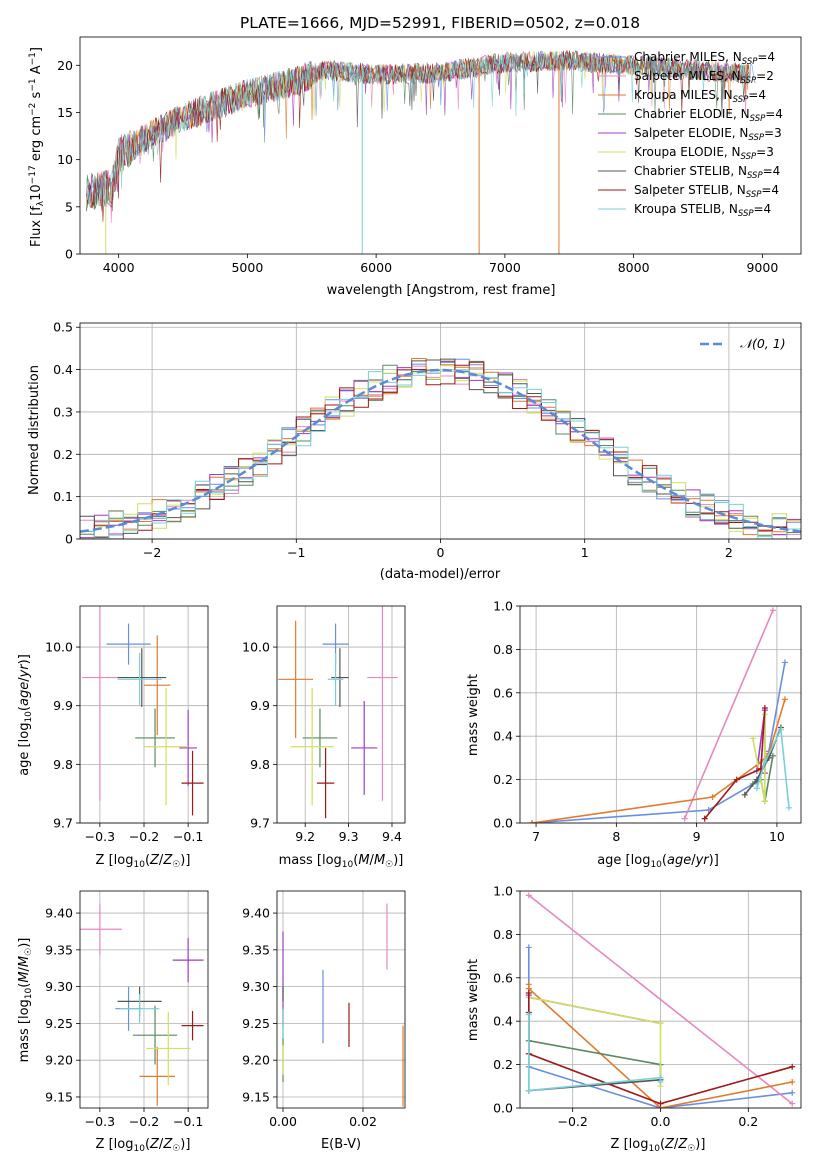  I want to click on mE-xlabel: E(B-V), so click(341, 1144).